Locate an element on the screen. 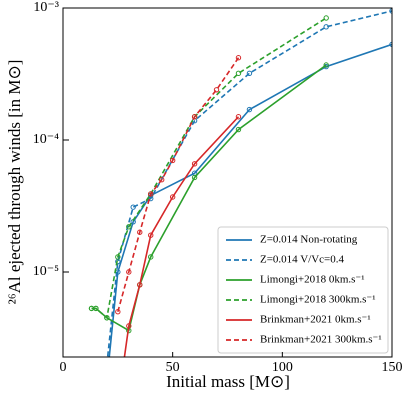 This screenshot has height=400, width=407. x-tick-label: 100 is located at coordinates (282, 367).